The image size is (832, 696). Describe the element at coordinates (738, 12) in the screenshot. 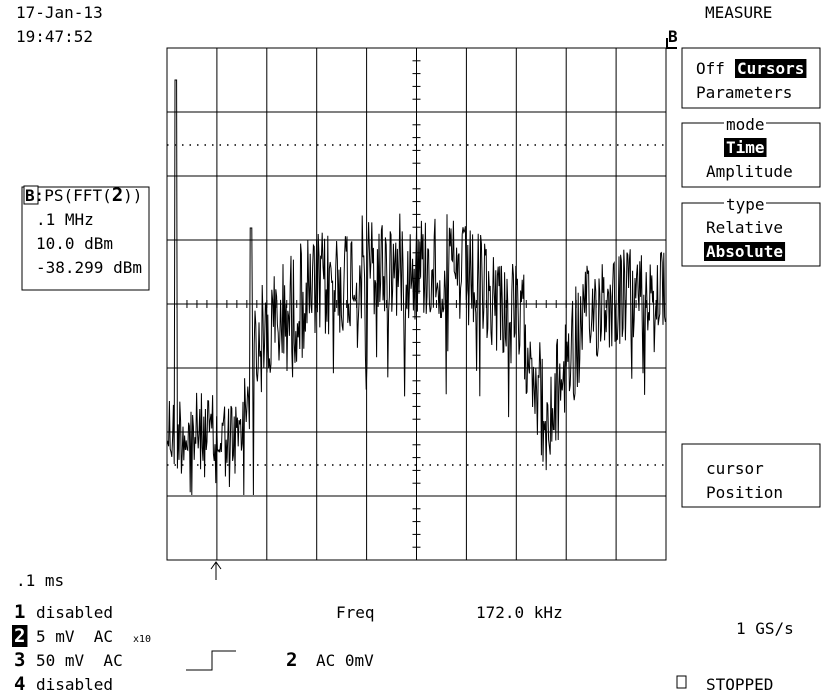

I see `menu-title: MEASURE` at that location.